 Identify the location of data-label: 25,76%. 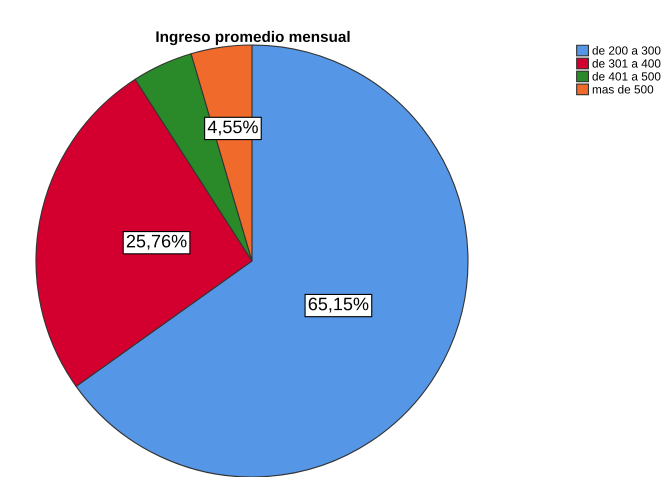
(156, 242).